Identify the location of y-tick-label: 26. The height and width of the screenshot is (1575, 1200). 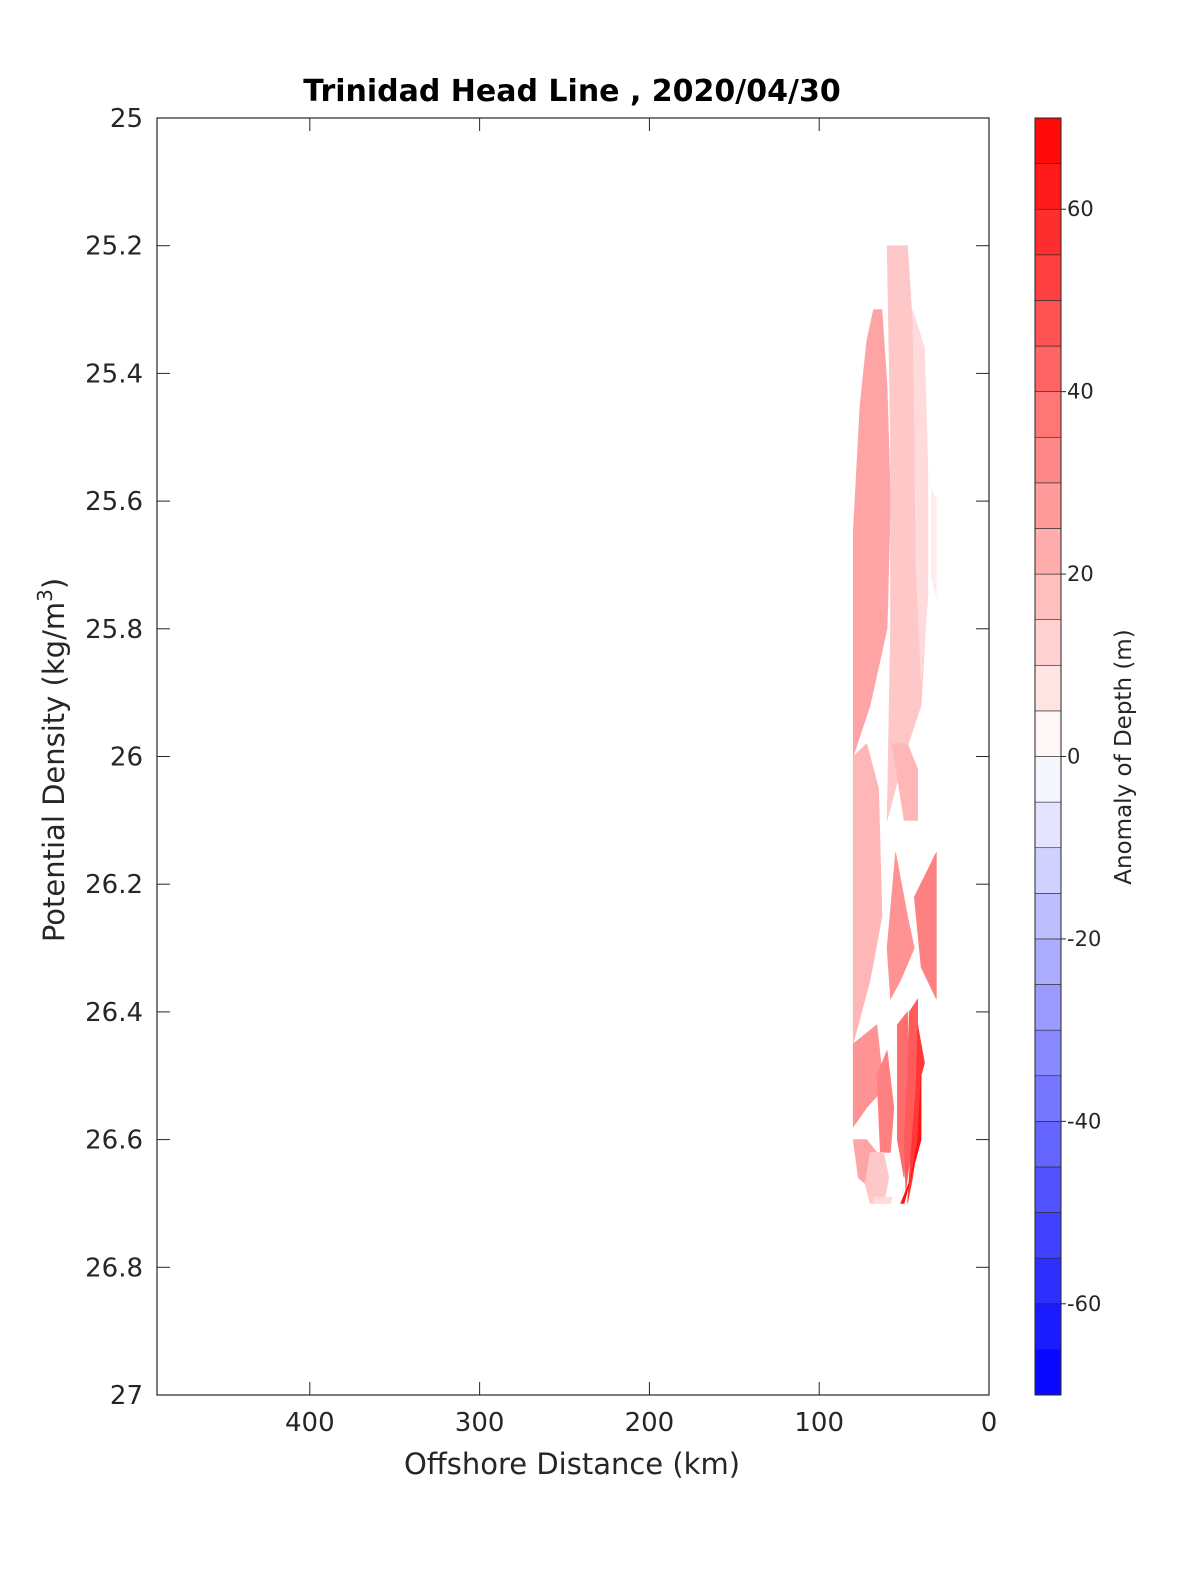
(126, 758).